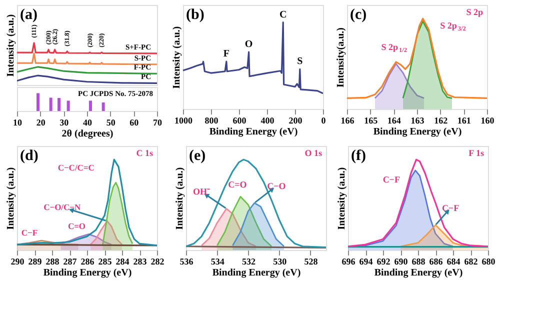  Describe the element at coordinates (347, 121) in the screenshot. I see `x-tick-label: 166` at that location.